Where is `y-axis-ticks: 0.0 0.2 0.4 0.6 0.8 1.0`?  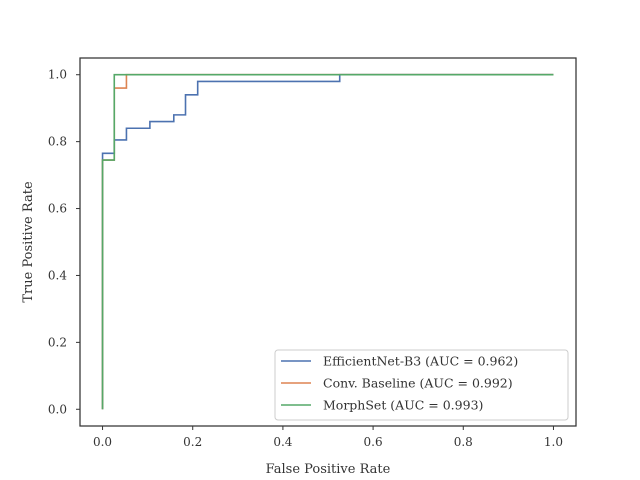 y-axis-ticks: 0.0 0.2 0.4 0.6 0.8 1.0 is located at coordinates (64, 242).